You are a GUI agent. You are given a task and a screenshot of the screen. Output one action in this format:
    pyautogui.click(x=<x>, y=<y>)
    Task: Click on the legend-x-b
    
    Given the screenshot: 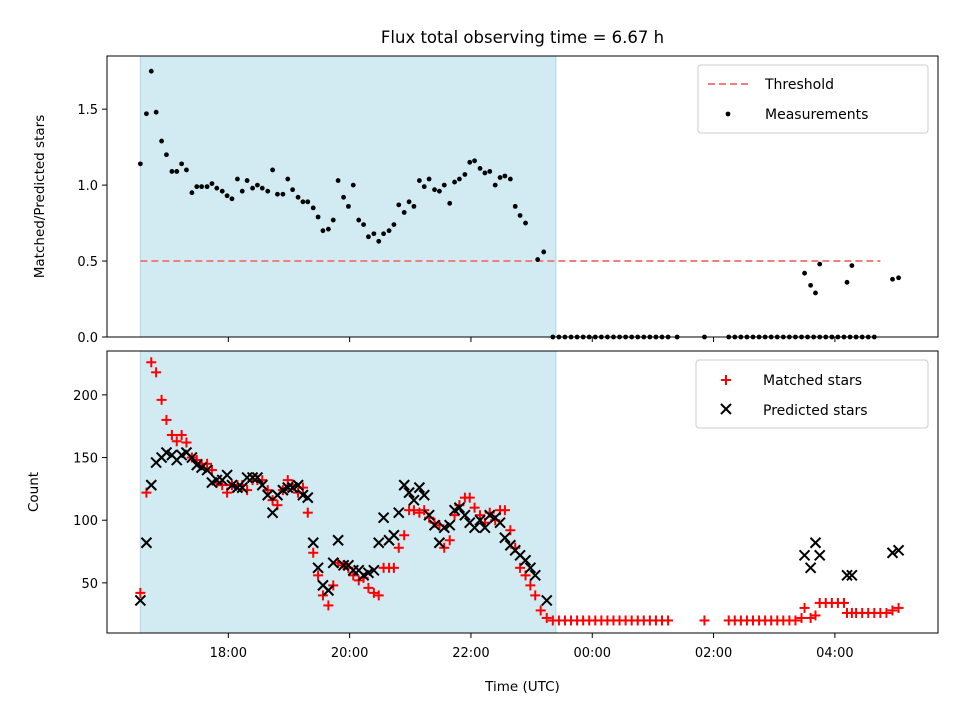 What is the action you would take?
    pyautogui.click(x=726, y=409)
    